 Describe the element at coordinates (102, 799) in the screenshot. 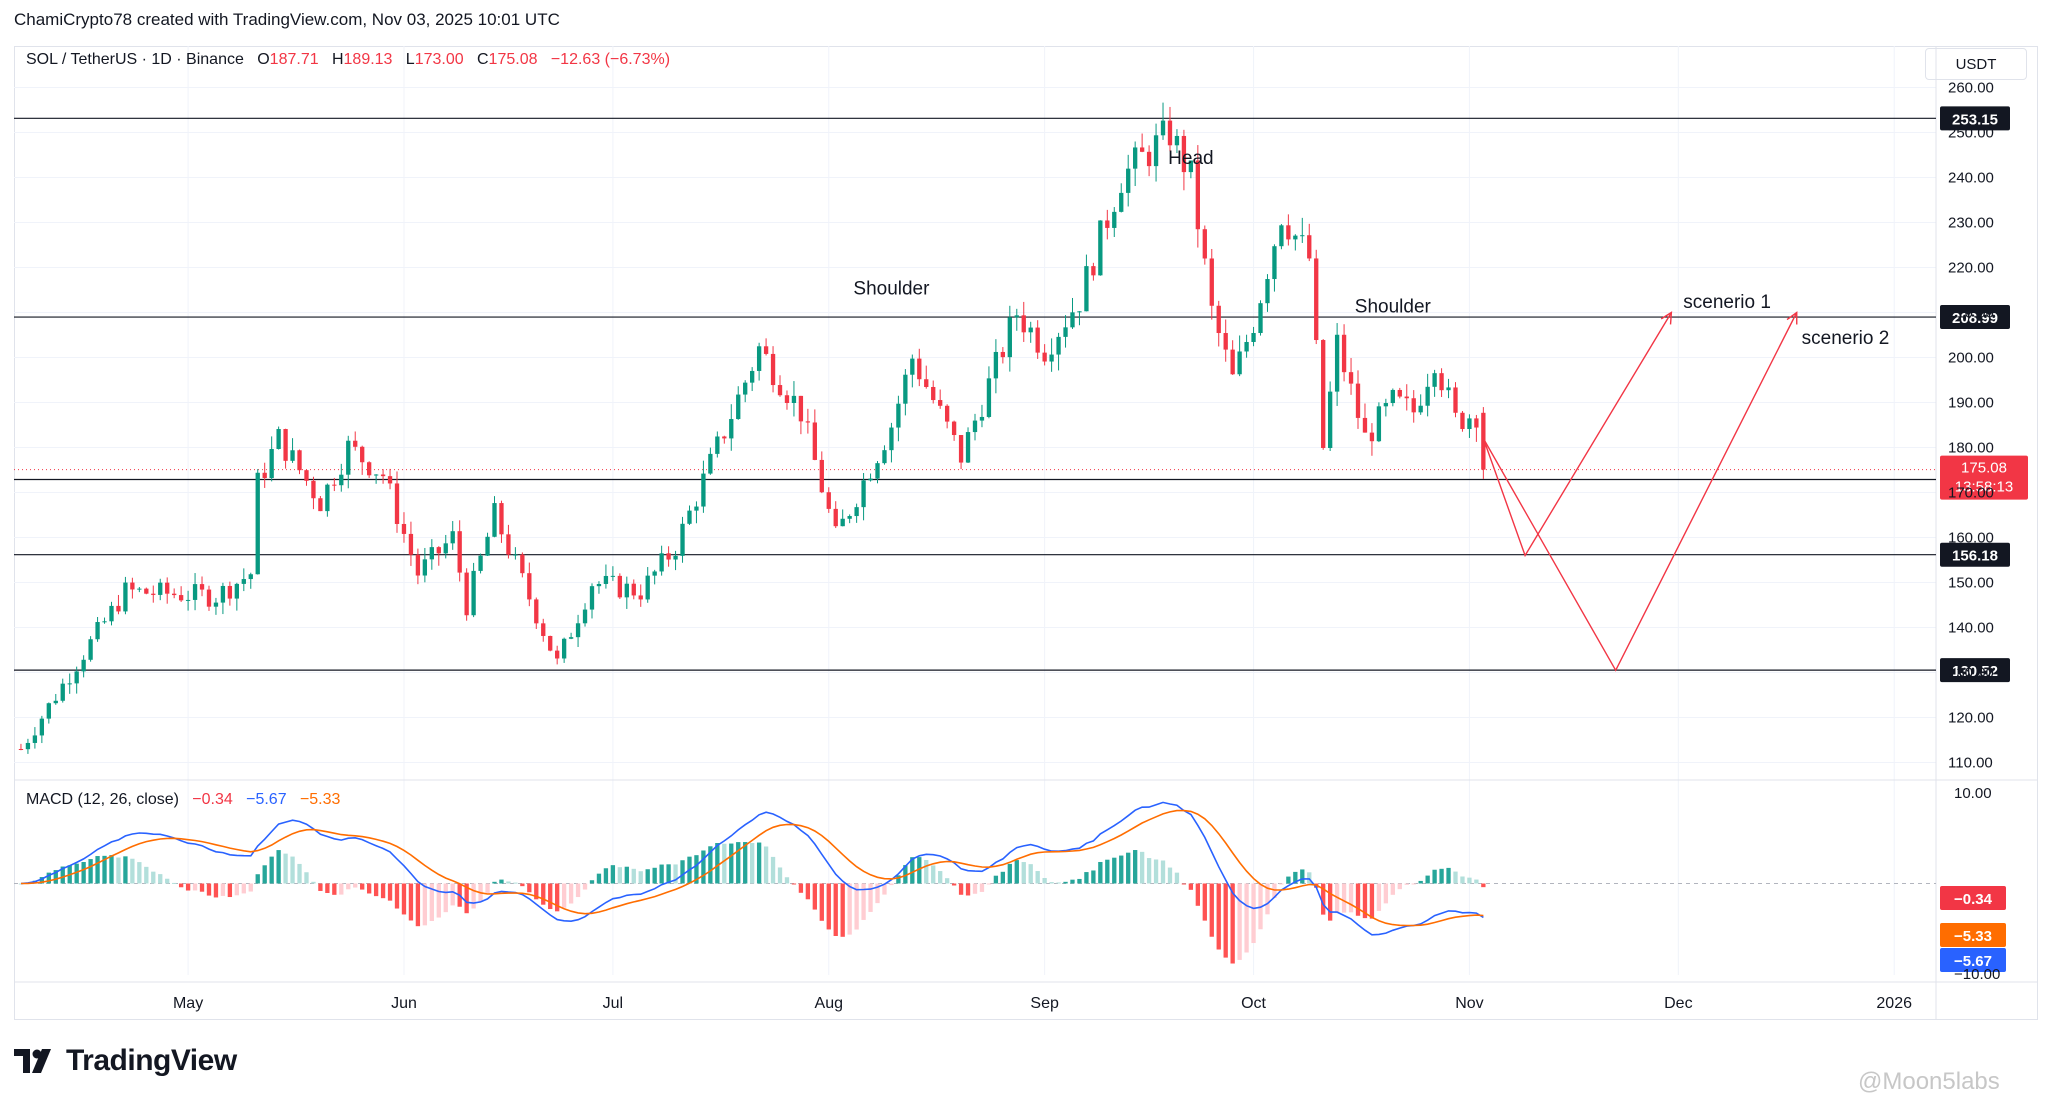

I see `macd-title: MACD (12, 26, close)` at that location.